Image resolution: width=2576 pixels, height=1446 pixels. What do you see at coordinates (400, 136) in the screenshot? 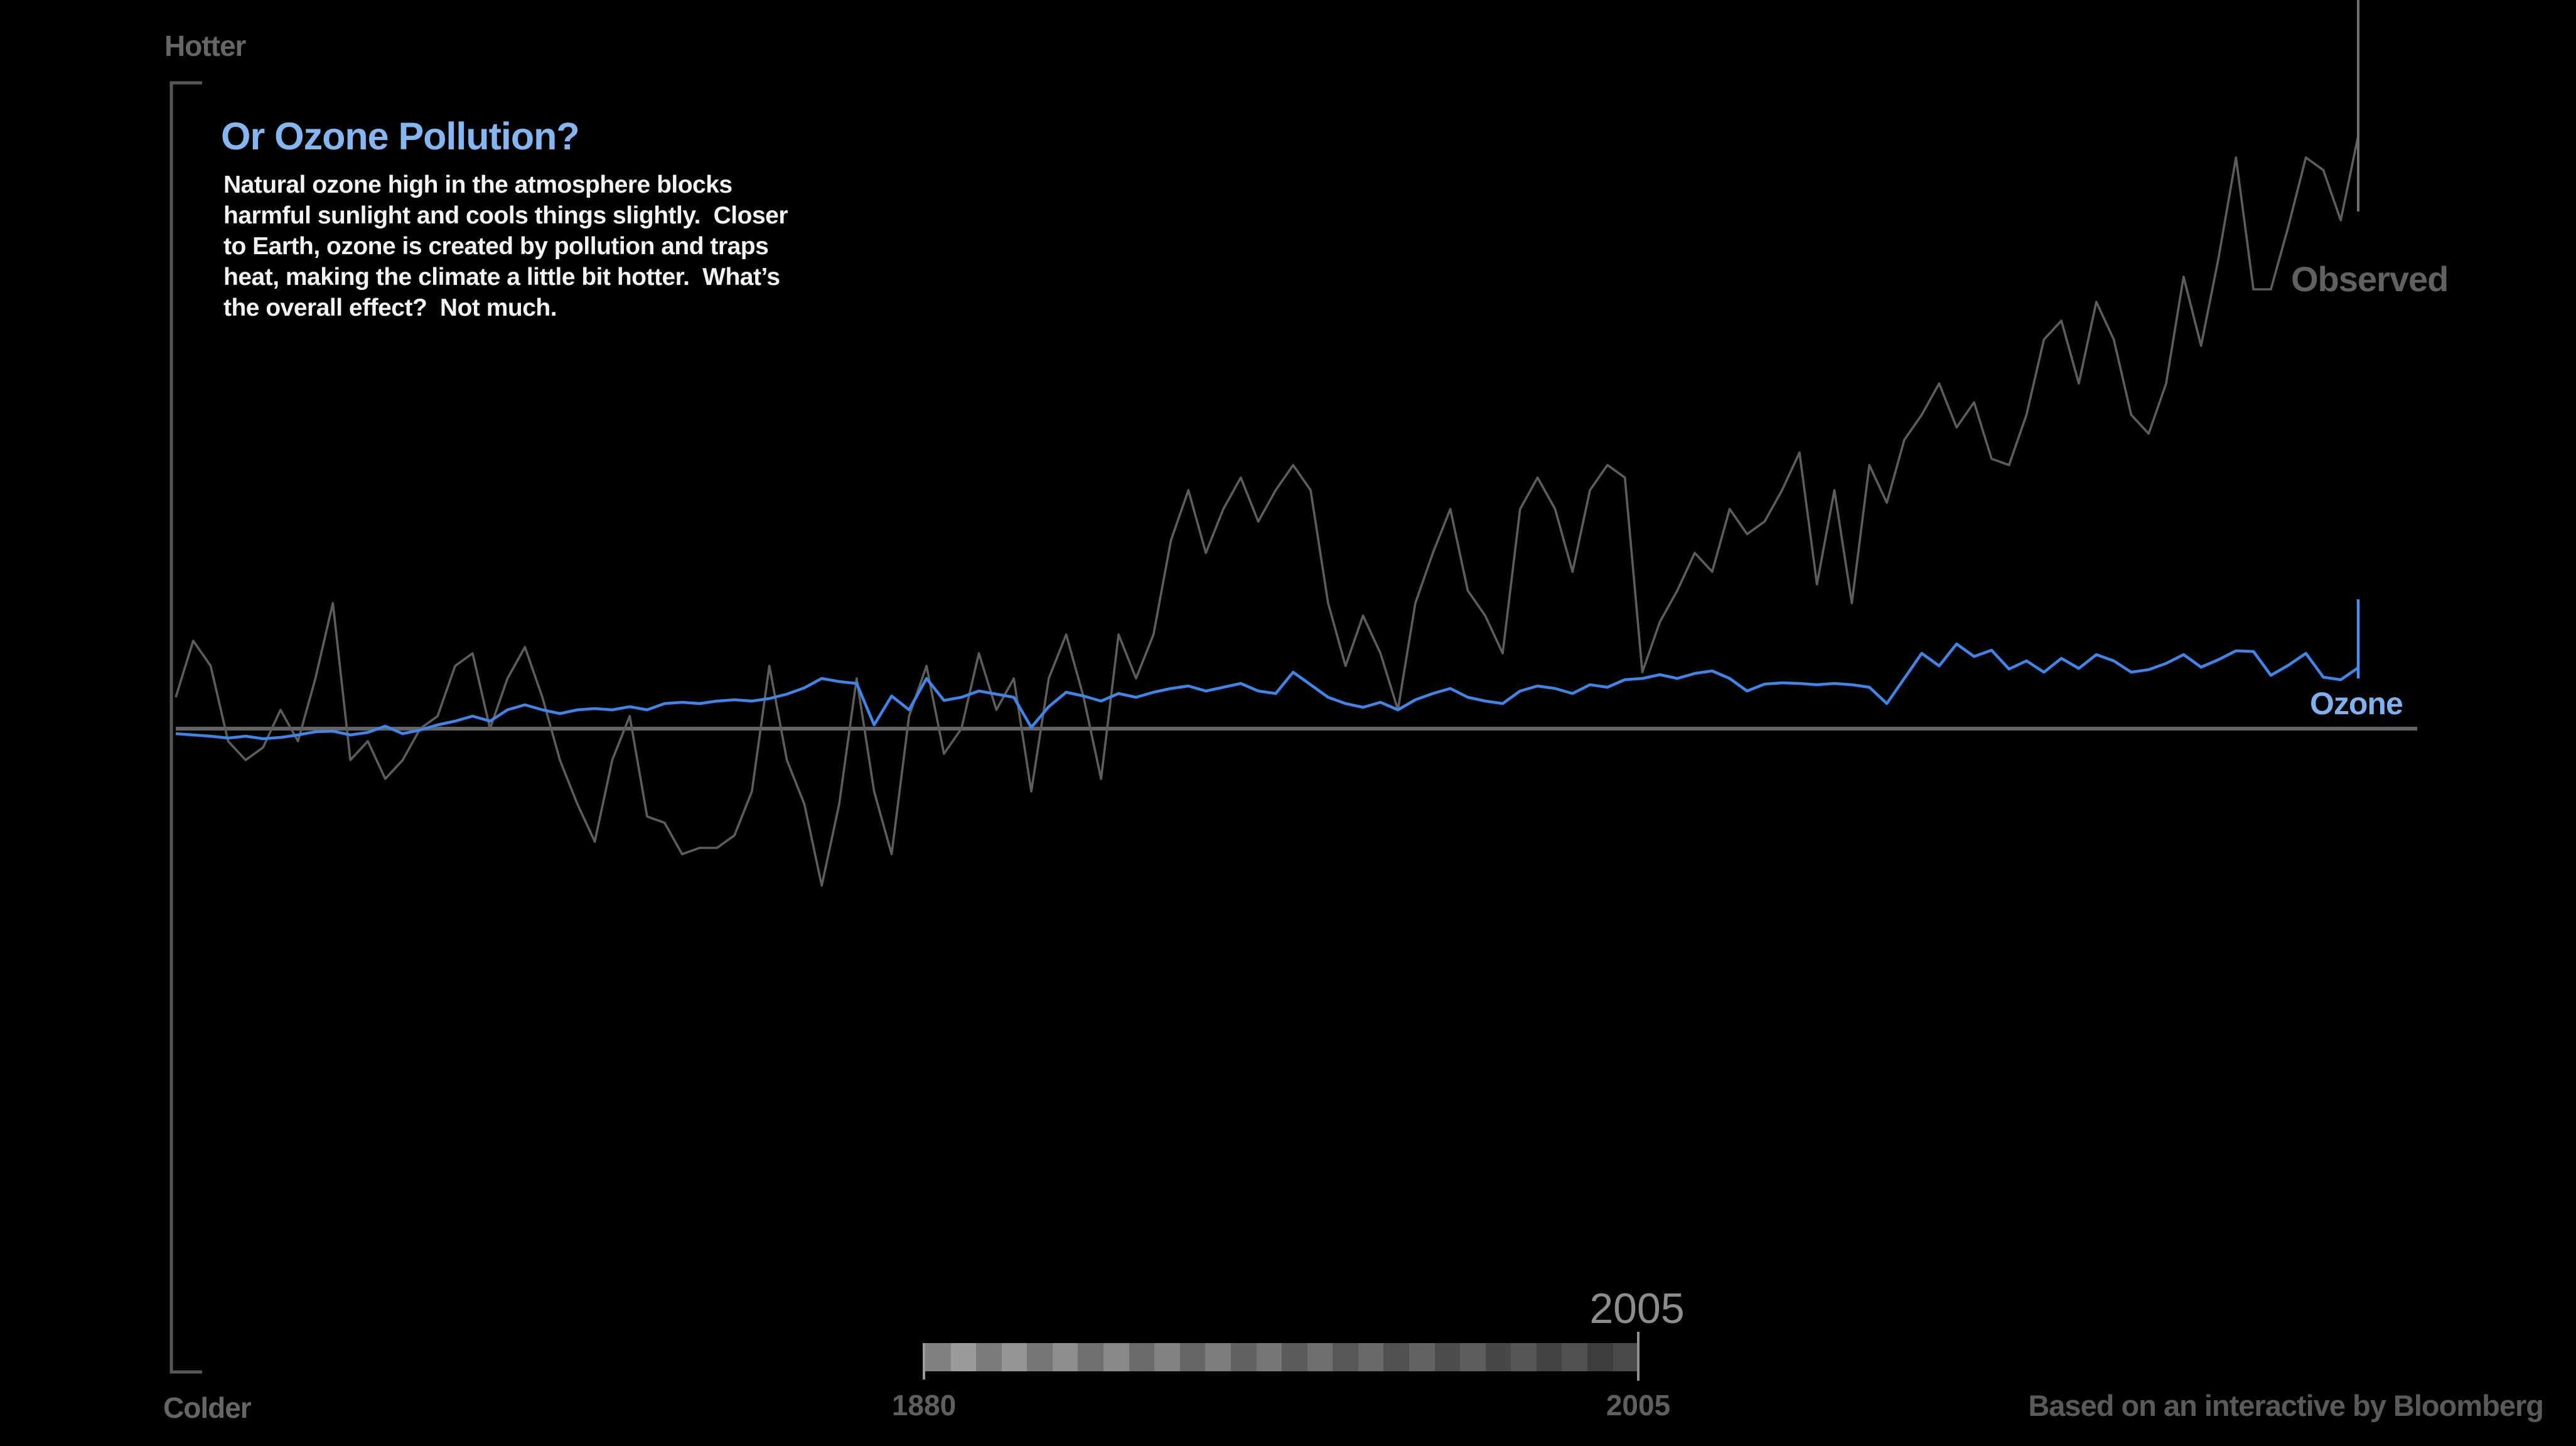
I see `page-title: Or Ozone Pollution?` at bounding box center [400, 136].